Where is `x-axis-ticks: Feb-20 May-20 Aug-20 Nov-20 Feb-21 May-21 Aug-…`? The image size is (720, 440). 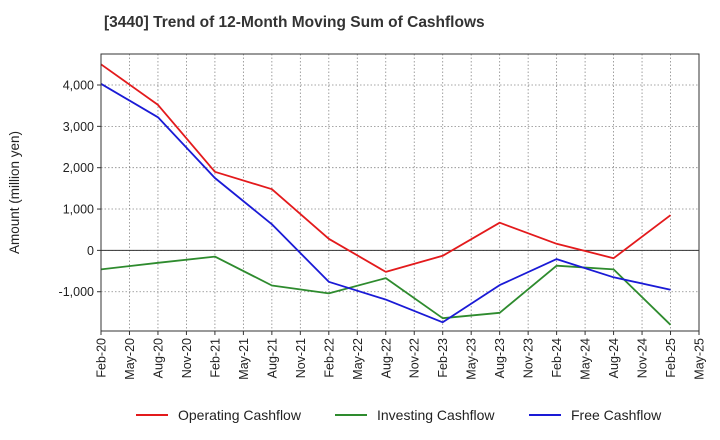 x-axis-ticks: Feb-20 May-20 Aug-20 Nov-20 Feb-21 May-21 Aug-… is located at coordinates (401, 355).